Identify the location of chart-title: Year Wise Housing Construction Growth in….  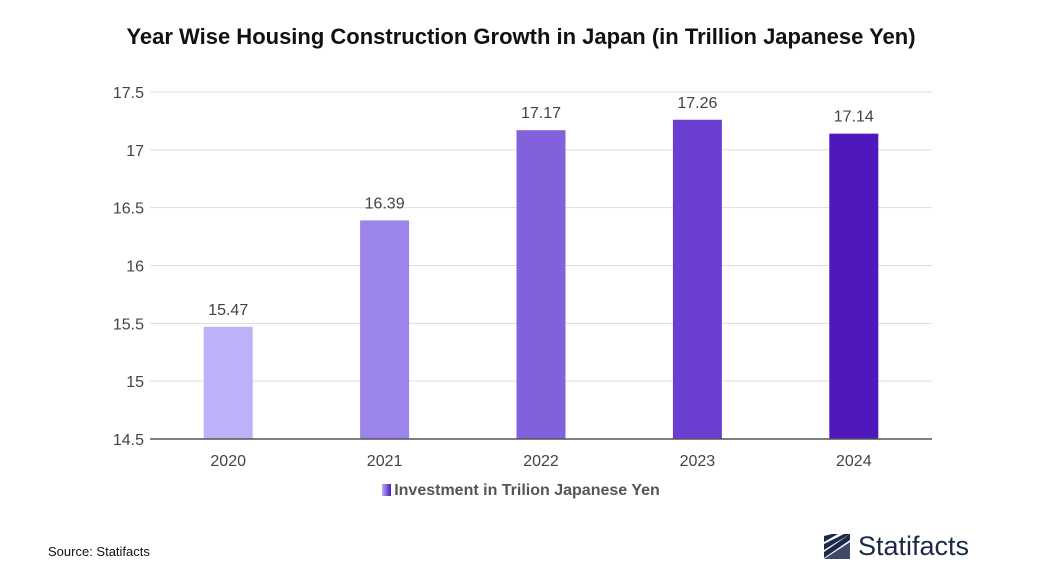
(521, 36).